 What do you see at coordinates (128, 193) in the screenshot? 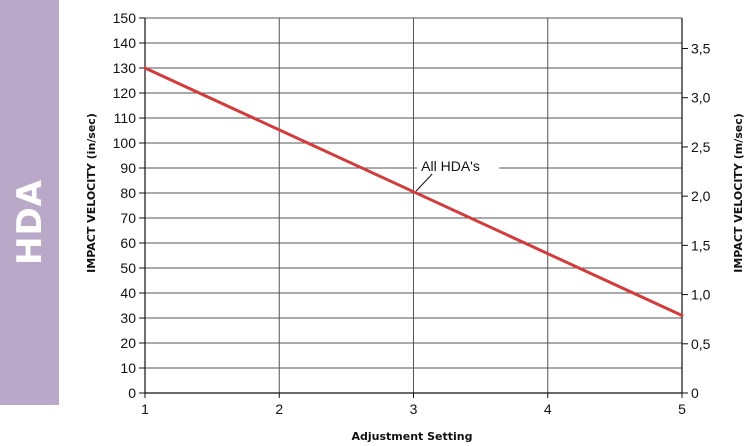
I see `y-tick-label: 80` at bounding box center [128, 193].